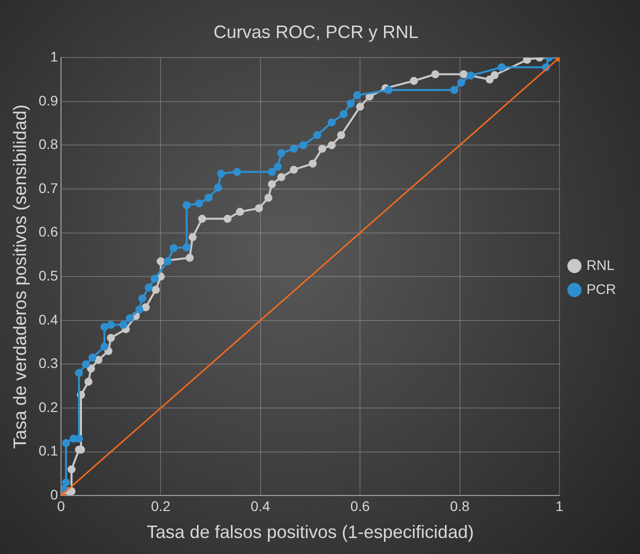  I want to click on y-axis-title: Tasa de verdaderos positivos (sensibilidad), so click(20, 276).